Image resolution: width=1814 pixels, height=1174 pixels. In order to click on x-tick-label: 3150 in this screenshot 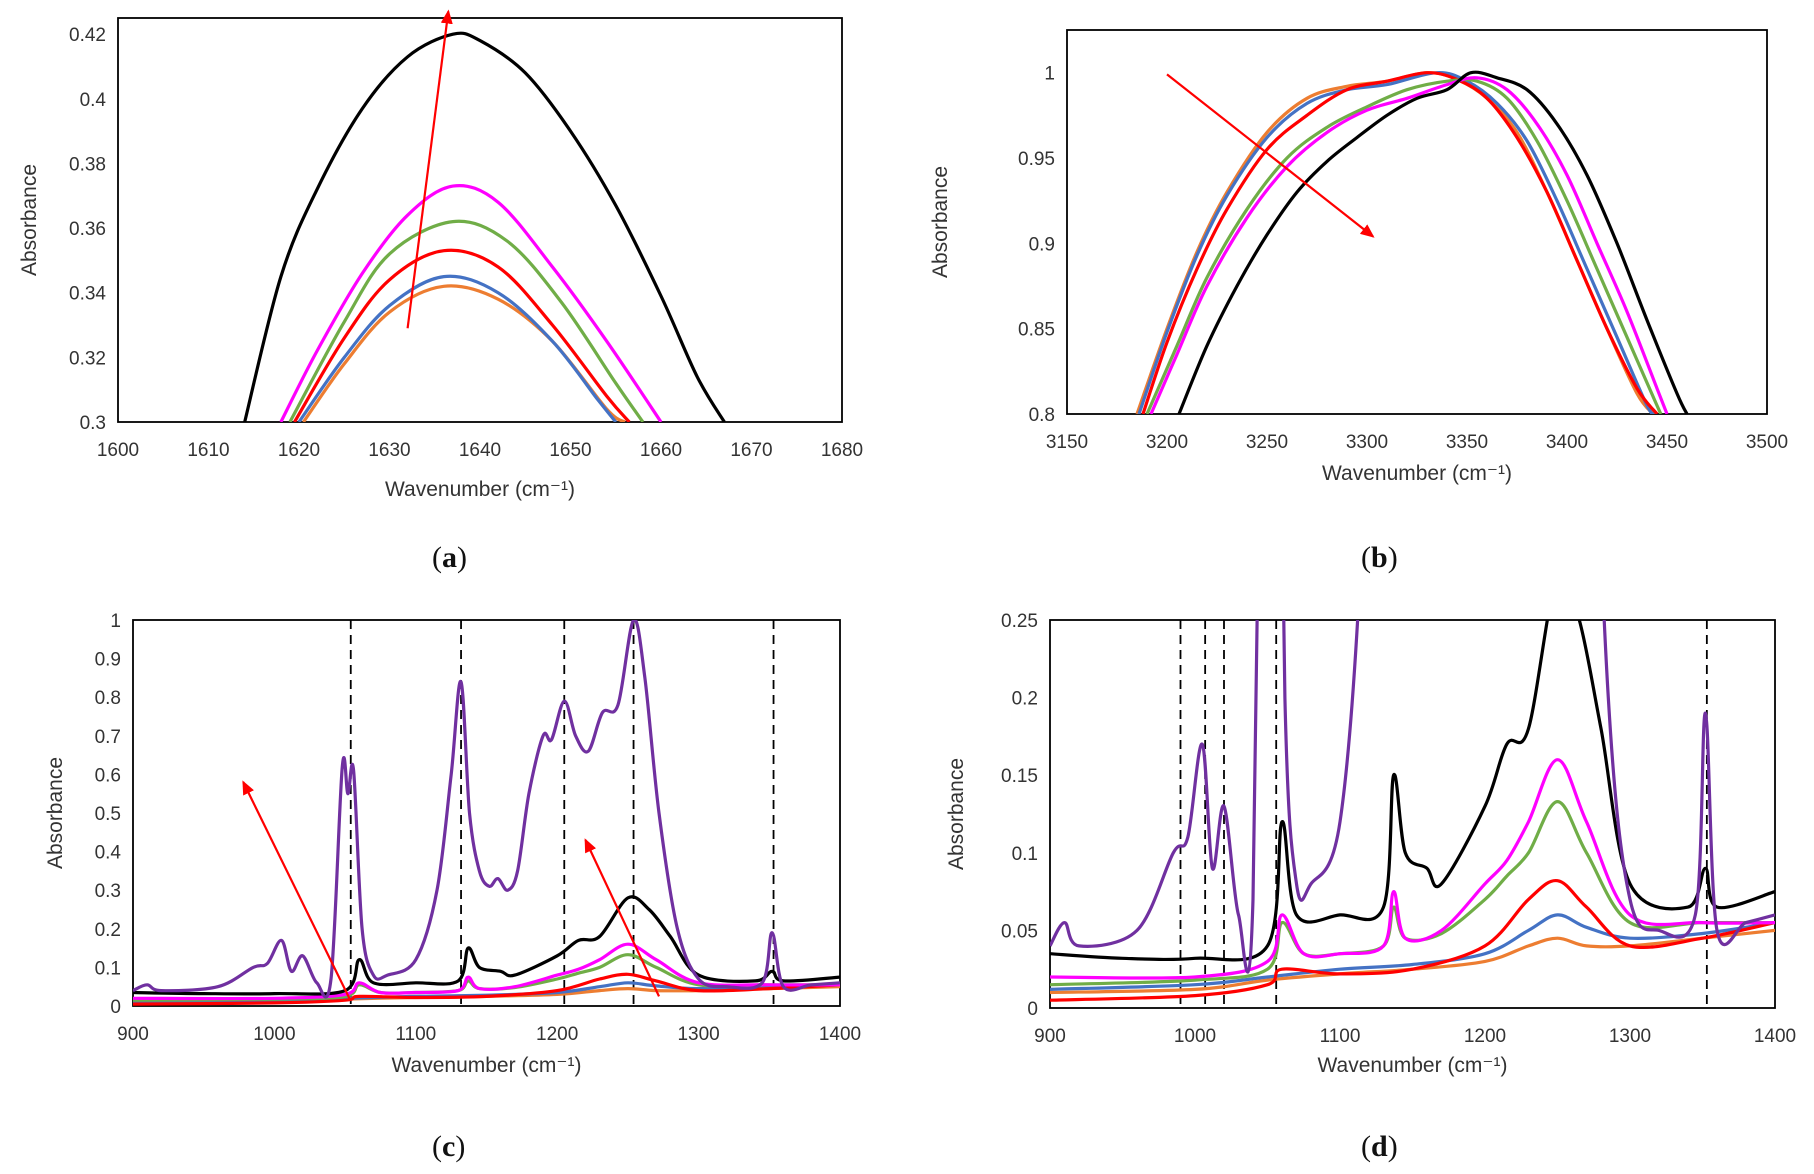, I will do `click(1067, 442)`.